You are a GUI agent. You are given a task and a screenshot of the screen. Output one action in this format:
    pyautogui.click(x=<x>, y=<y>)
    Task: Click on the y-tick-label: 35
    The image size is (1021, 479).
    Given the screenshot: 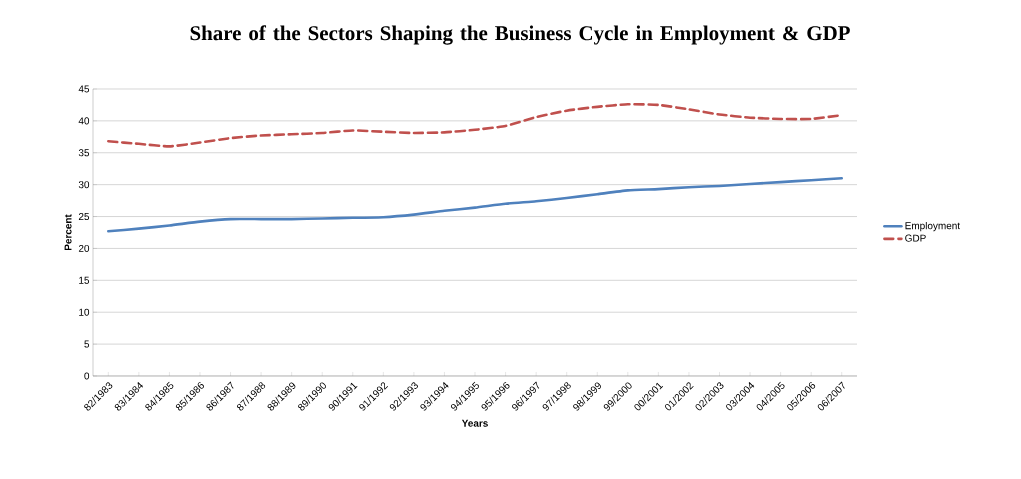 What is the action you would take?
    pyautogui.click(x=84, y=153)
    